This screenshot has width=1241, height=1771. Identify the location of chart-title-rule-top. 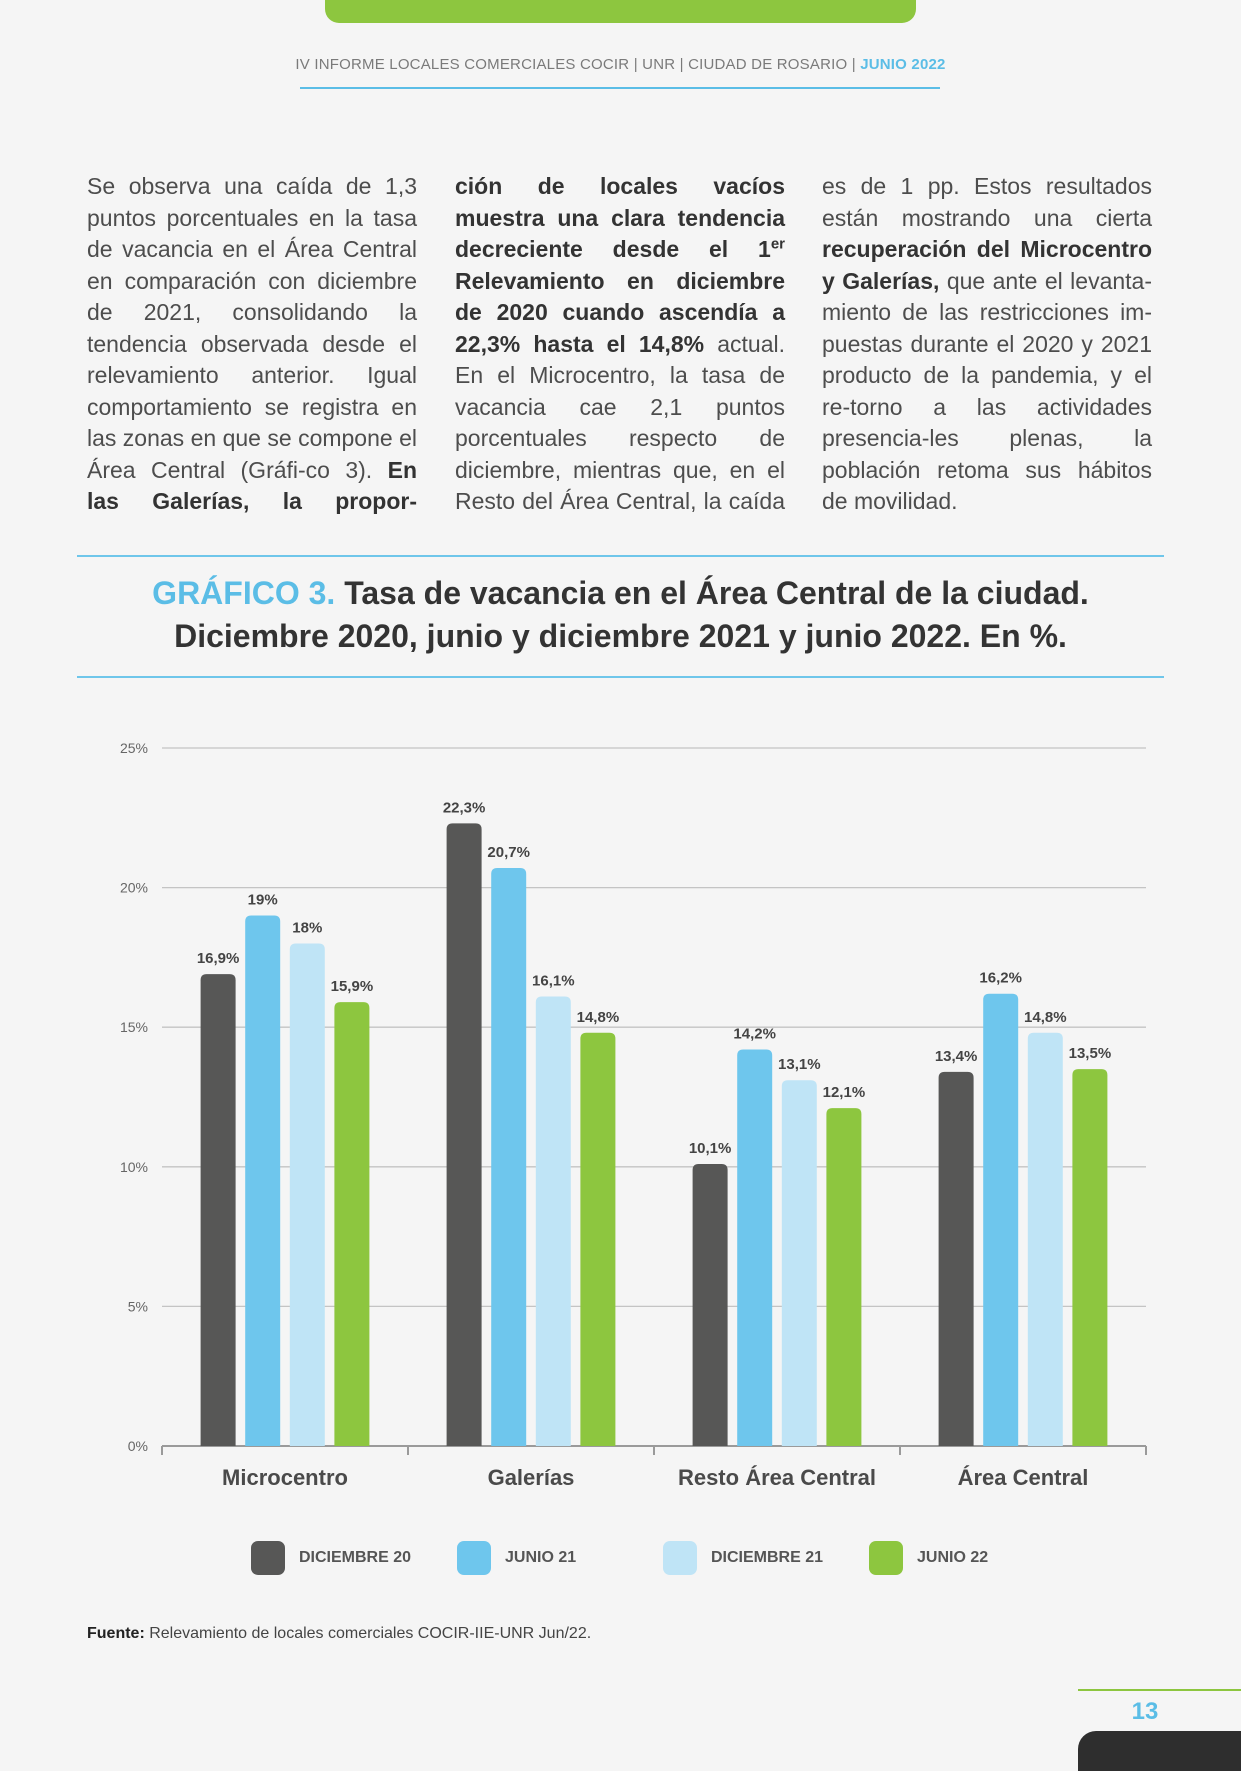
(620, 556).